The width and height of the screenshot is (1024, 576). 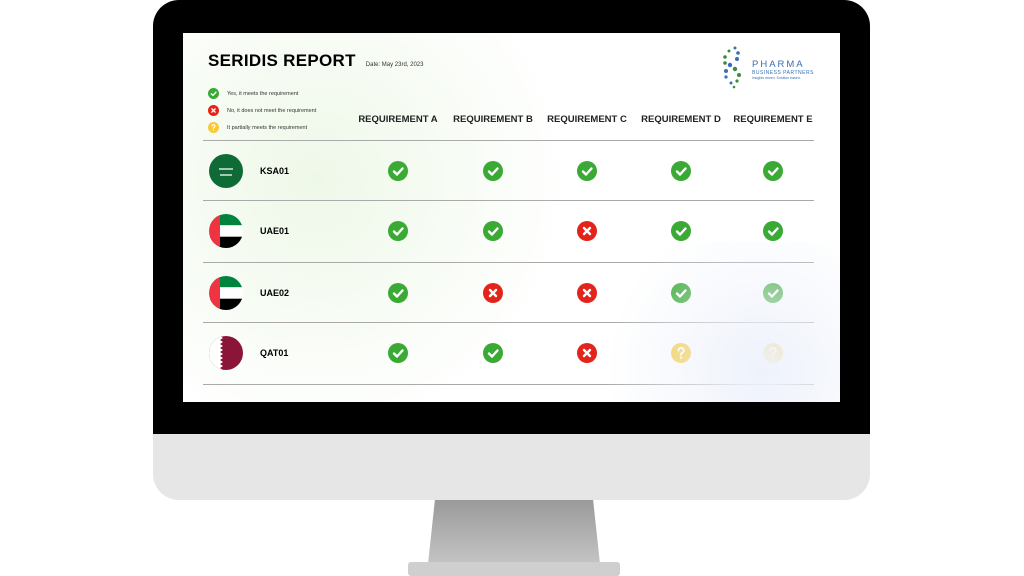 I want to click on legend-item: Yes, it meets the requirement, so click(x=262, y=93).